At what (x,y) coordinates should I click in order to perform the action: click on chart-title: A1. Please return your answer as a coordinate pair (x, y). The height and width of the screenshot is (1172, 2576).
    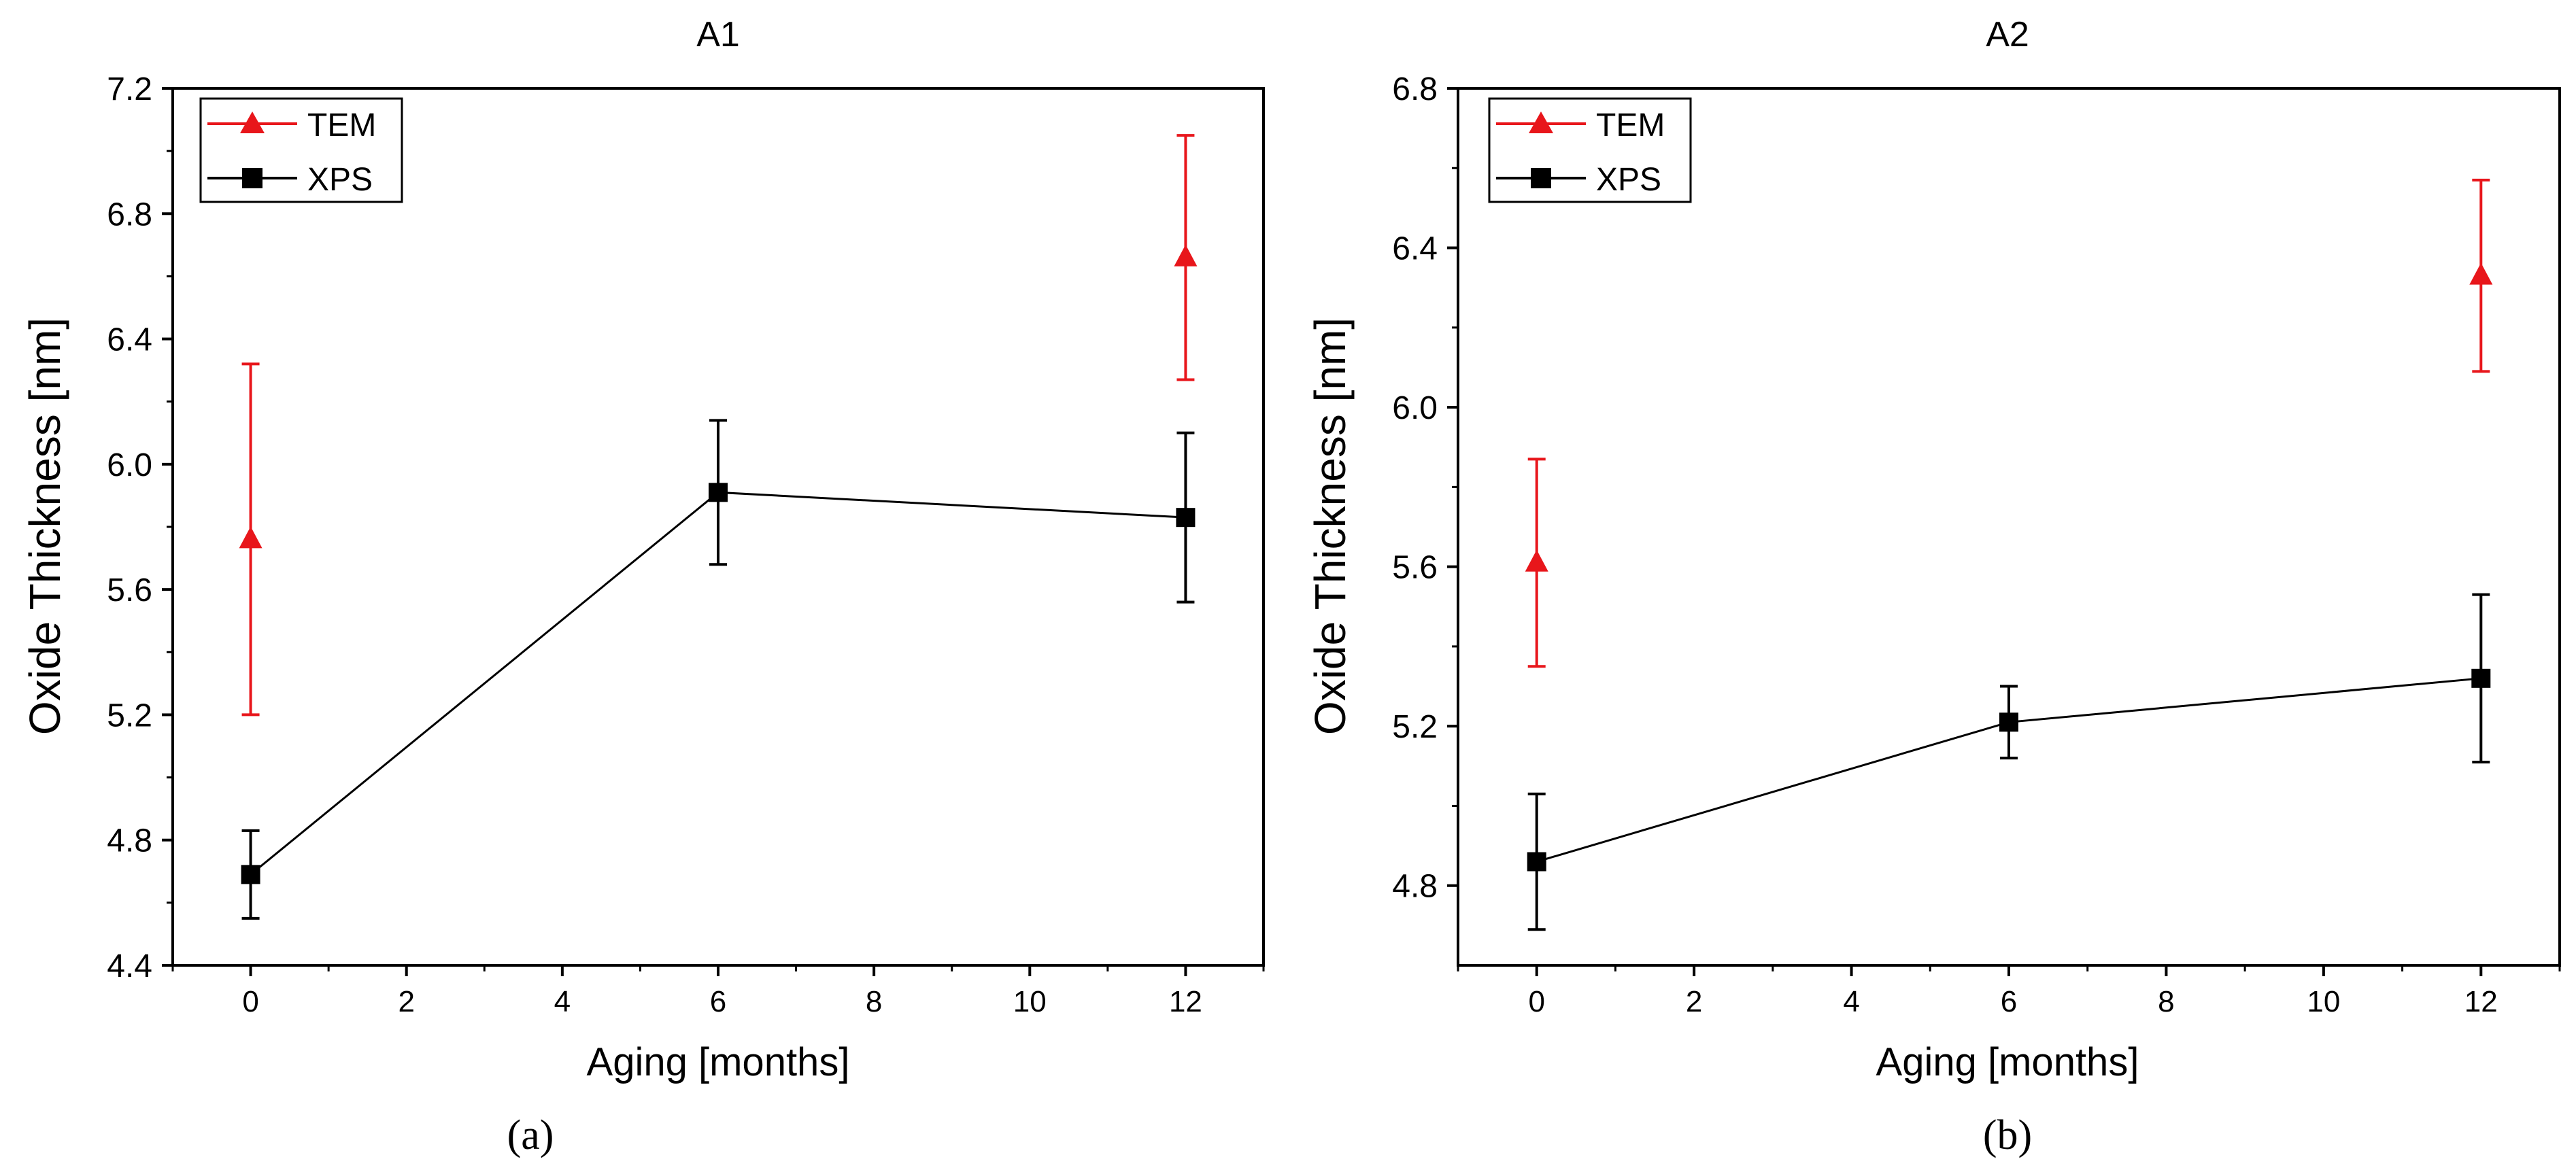
    Looking at the image, I should click on (718, 34).